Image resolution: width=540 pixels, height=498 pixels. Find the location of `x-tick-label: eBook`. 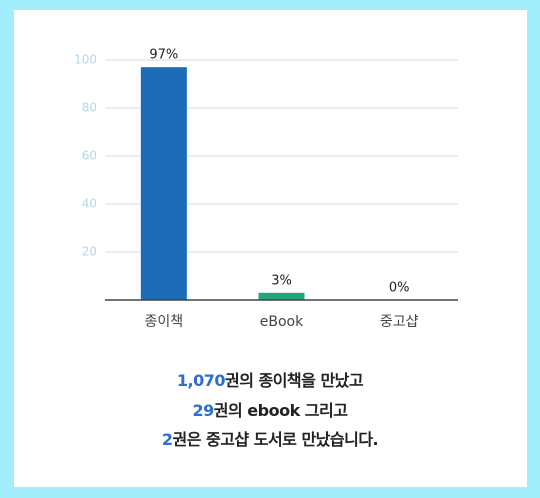

x-tick-label: eBook is located at coordinates (282, 322).